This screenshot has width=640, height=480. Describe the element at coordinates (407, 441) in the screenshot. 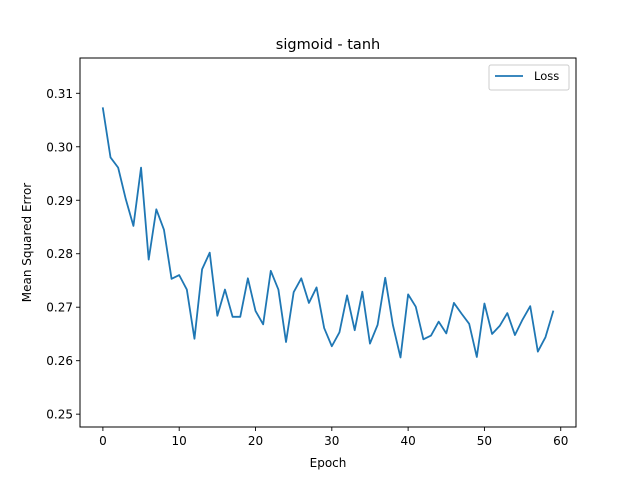

I see `x-tick-label: 40` at that location.